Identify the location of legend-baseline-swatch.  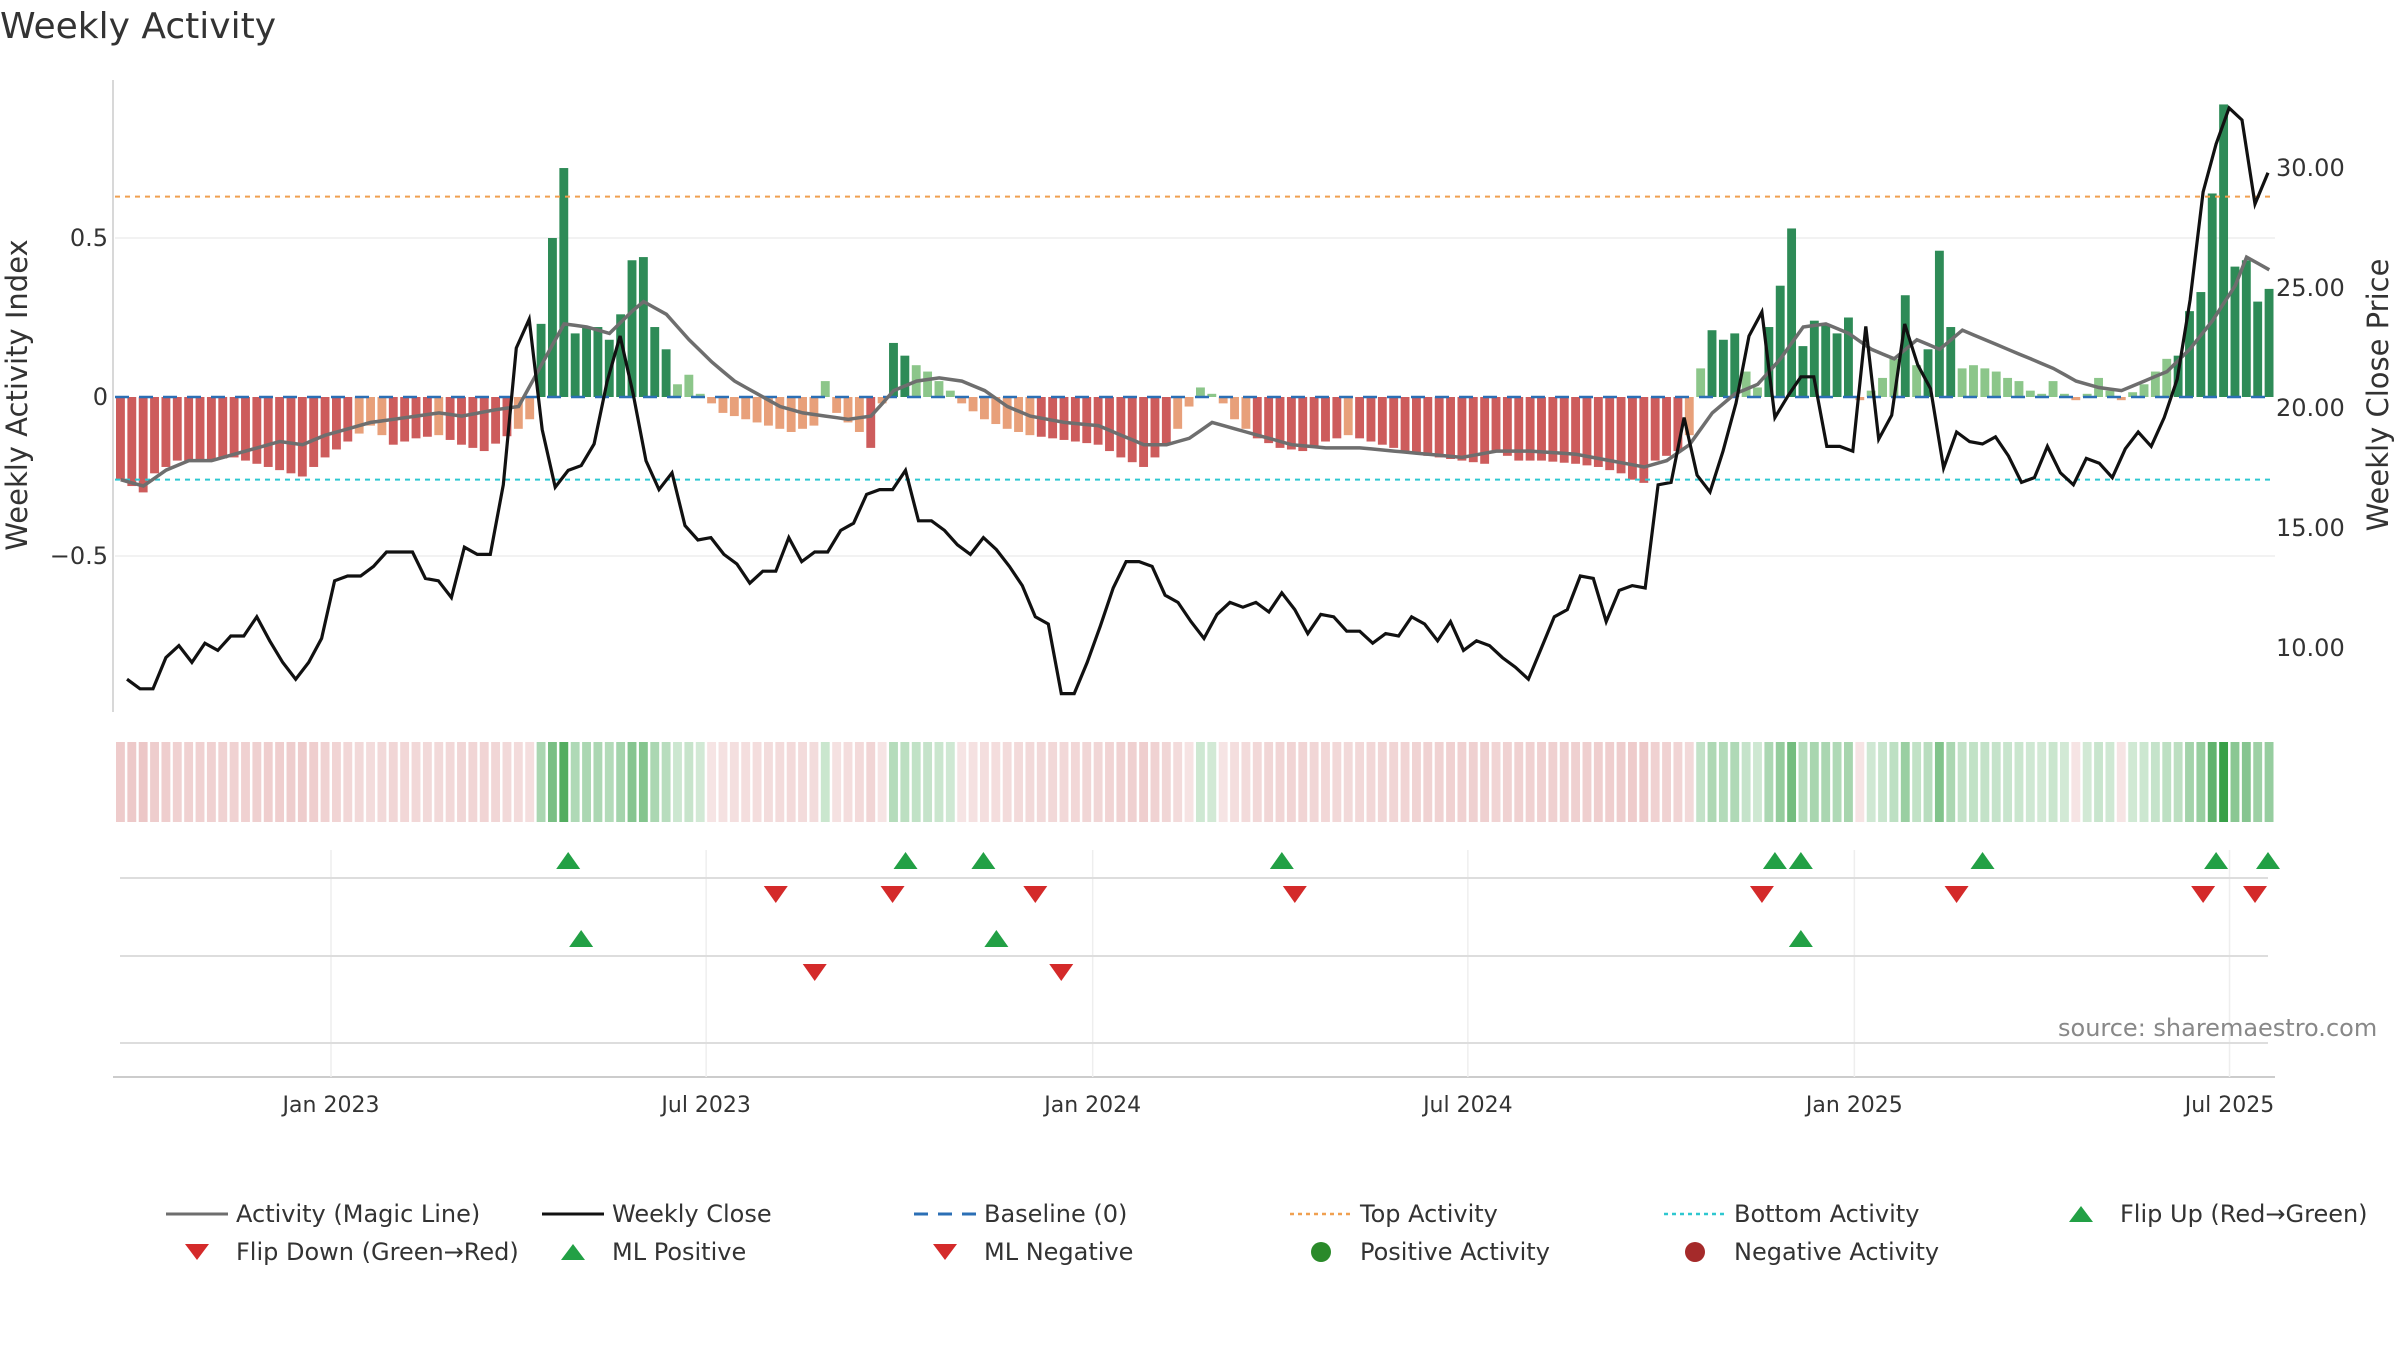
(945, 1214).